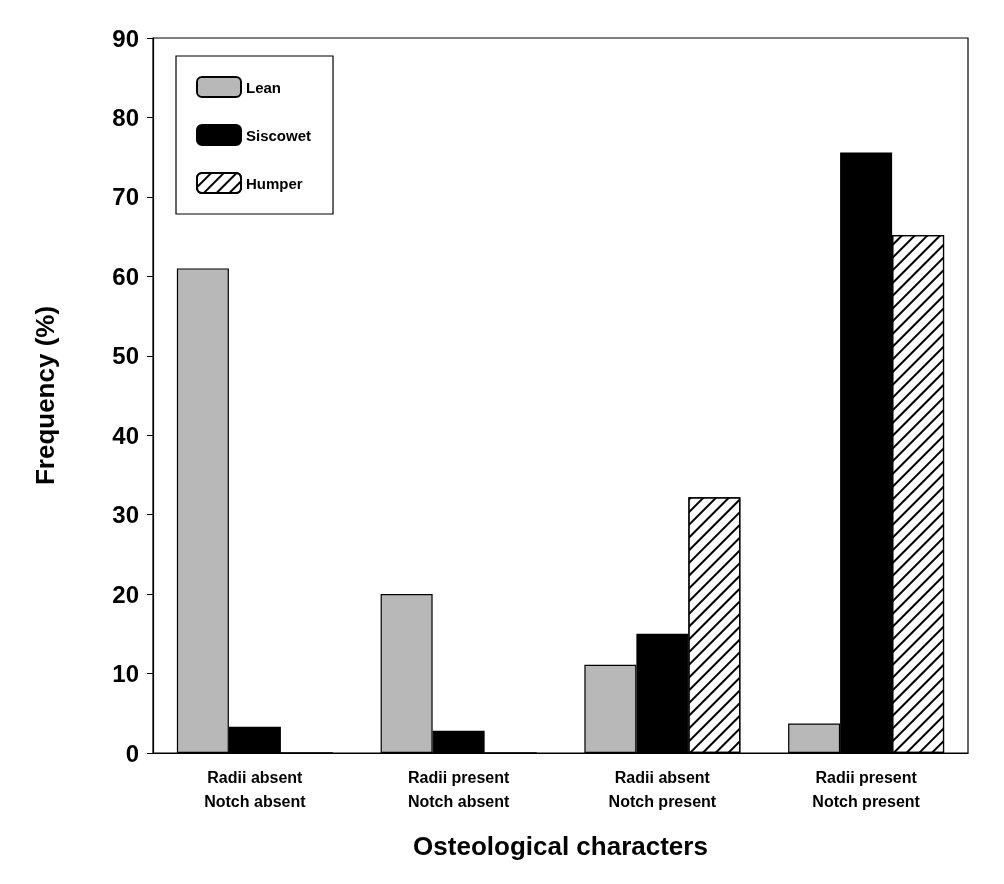  I want to click on y-tick-label: 10, so click(125, 674).